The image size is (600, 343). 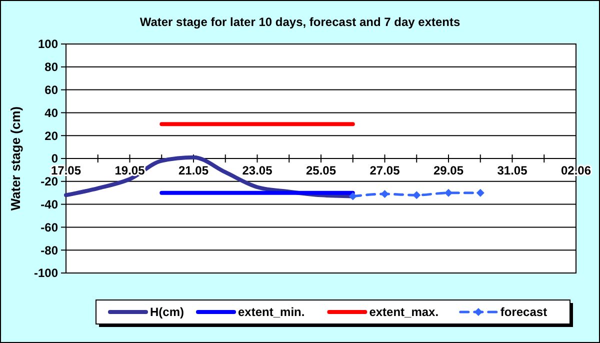 What do you see at coordinates (48, 44) in the screenshot?
I see `y-tick-label: 100` at bounding box center [48, 44].